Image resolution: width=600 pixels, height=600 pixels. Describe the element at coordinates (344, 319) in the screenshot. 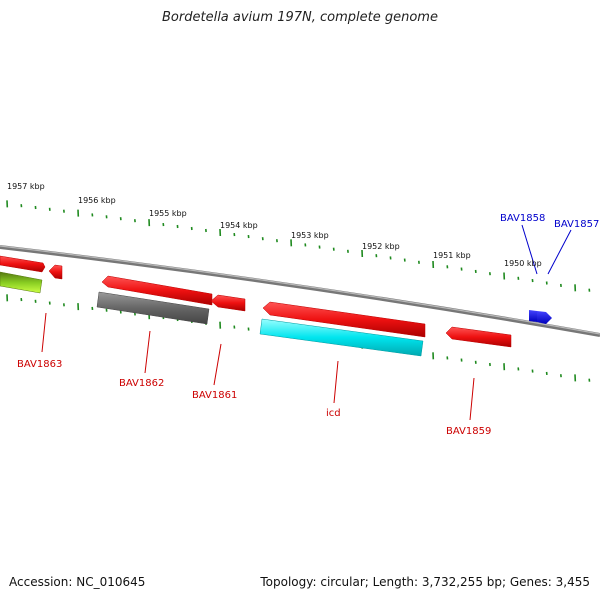

I see `gene-feature-icd` at that location.